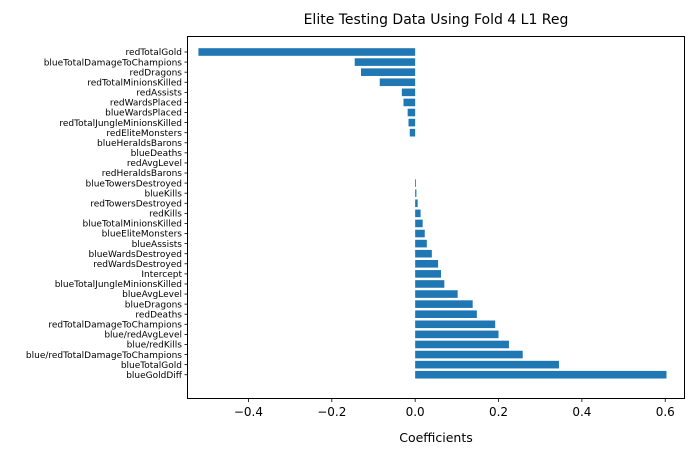 Image resolution: width=694 pixels, height=455 pixels. I want to click on category-label: redTotalDamageToChampions, so click(115, 326).